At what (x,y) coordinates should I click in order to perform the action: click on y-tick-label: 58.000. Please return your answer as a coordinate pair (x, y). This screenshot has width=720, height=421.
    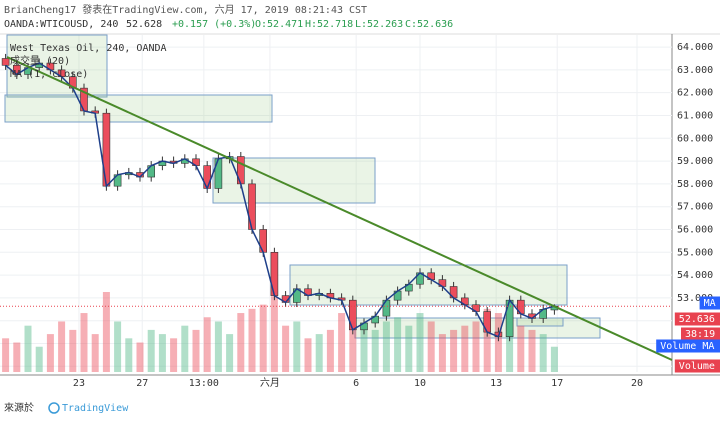
    Looking at the image, I should click on (695, 184).